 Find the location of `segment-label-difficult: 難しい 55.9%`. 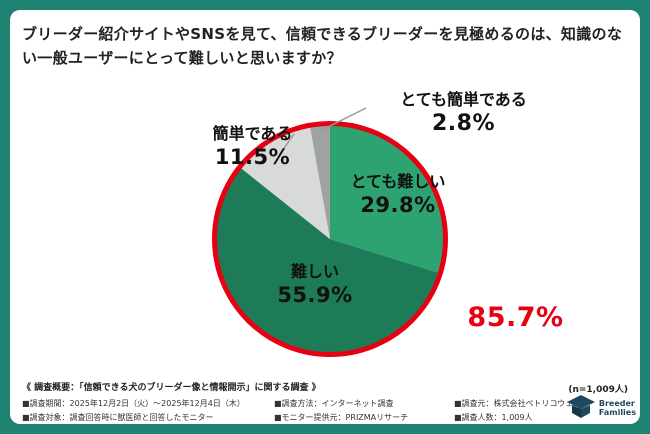

segment-label-difficult: 難しい 55.9% is located at coordinates (315, 285).